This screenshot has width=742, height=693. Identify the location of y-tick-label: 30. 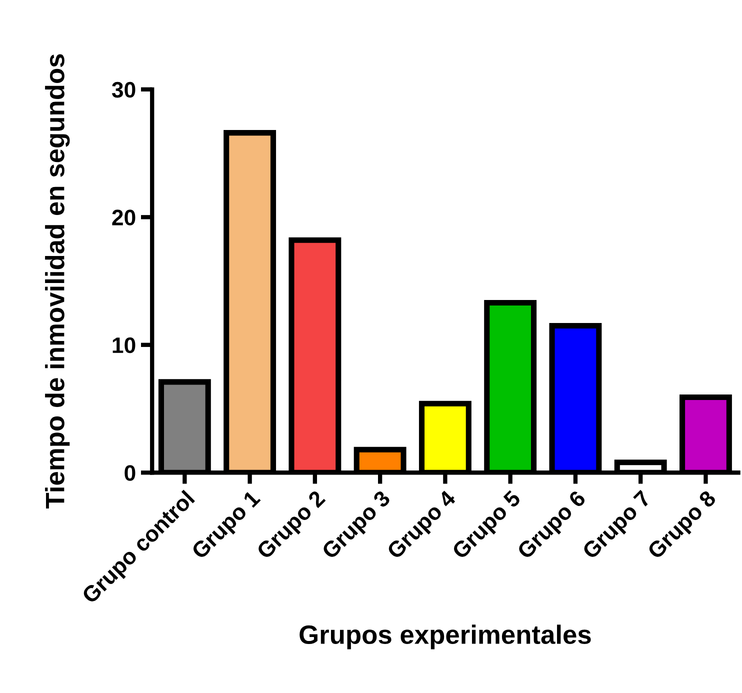
(124, 90).